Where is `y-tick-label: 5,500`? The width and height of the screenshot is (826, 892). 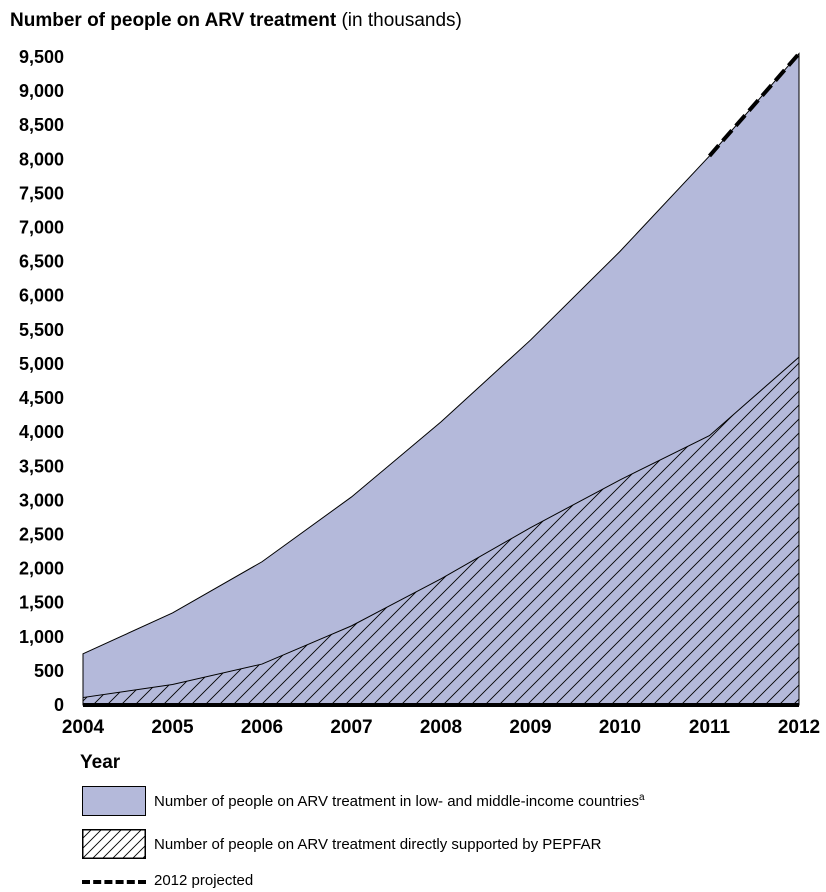
y-tick-label: 5,500 is located at coordinates (41, 330).